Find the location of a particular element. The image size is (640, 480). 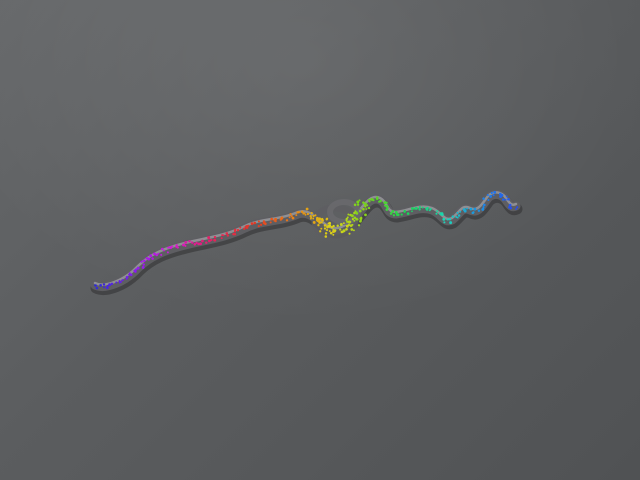

knot-loop is located at coordinates (344, 212).